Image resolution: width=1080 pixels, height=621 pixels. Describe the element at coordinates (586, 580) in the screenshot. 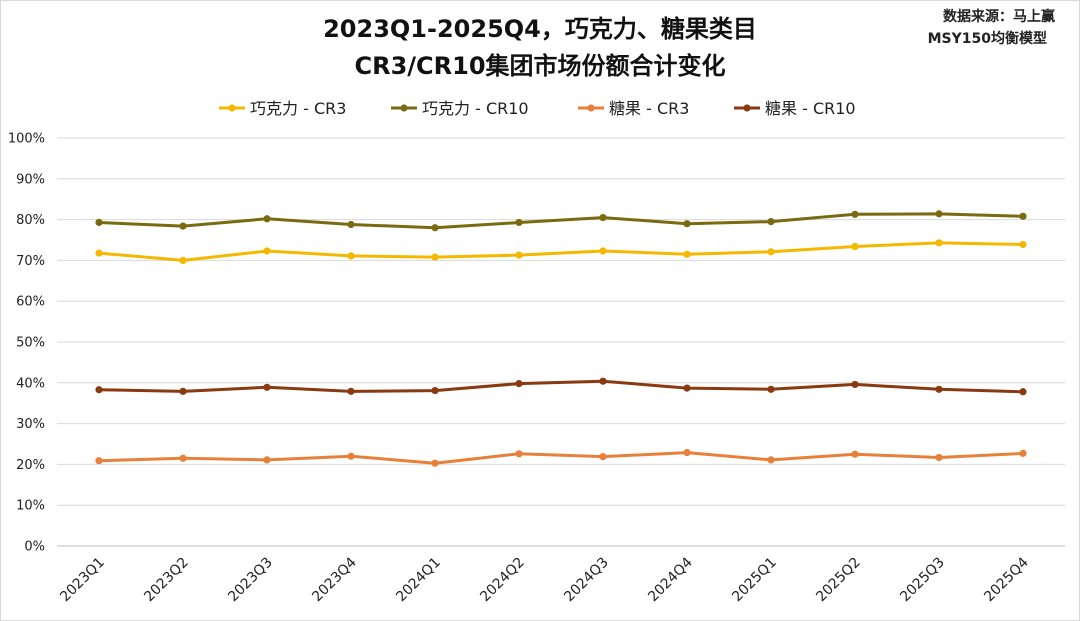

I see `x-tick-label: 2024Q3` at that location.